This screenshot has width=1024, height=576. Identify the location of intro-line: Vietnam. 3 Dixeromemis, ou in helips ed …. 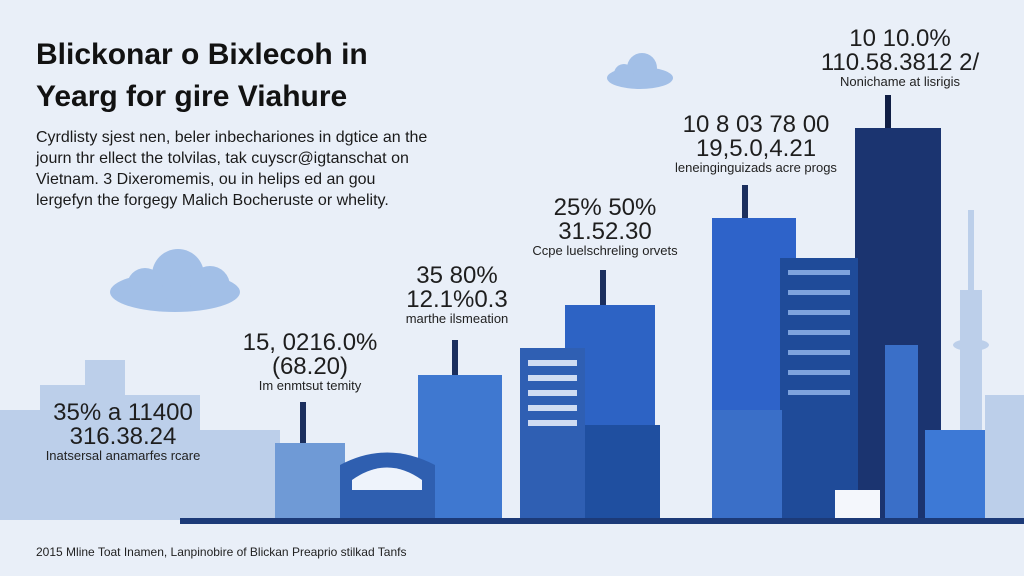
(205, 179).